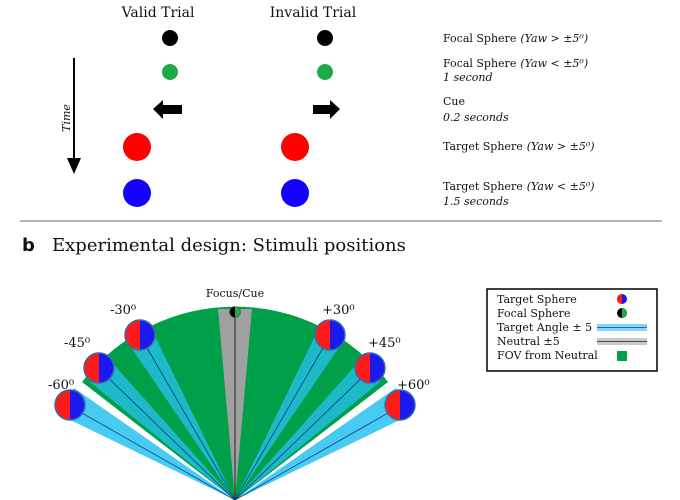 The width and height of the screenshot is (680, 500). I want to click on time-label: Time, so click(66, 118).